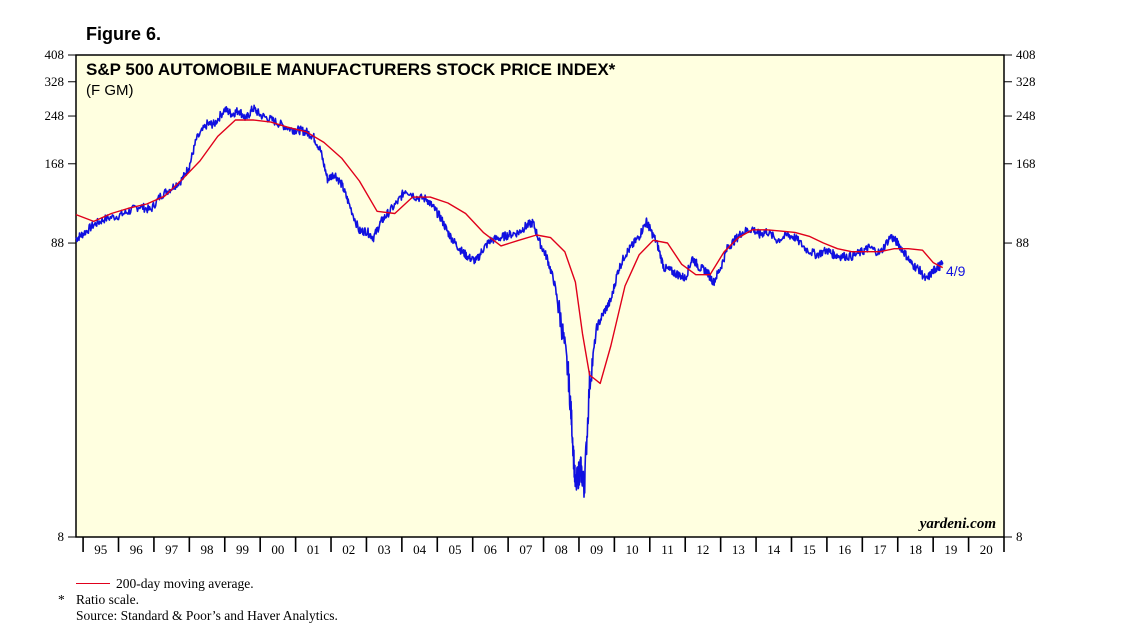 Image resolution: width=1138 pixels, height=633 pixels. What do you see at coordinates (124, 34) in the screenshot?
I see `figure-label: Figure 6.` at bounding box center [124, 34].